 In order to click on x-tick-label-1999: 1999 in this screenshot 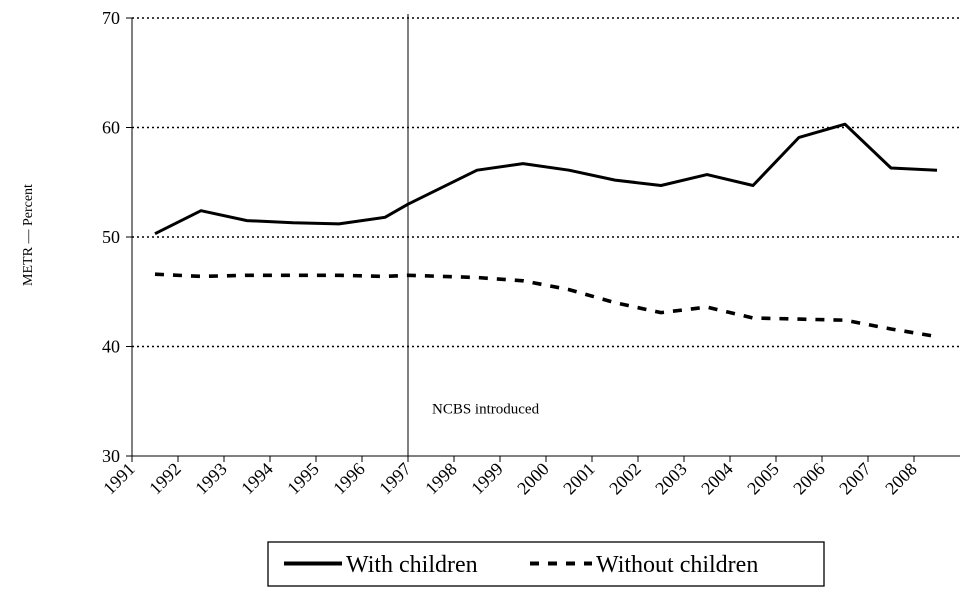, I will do `click(487, 479)`.